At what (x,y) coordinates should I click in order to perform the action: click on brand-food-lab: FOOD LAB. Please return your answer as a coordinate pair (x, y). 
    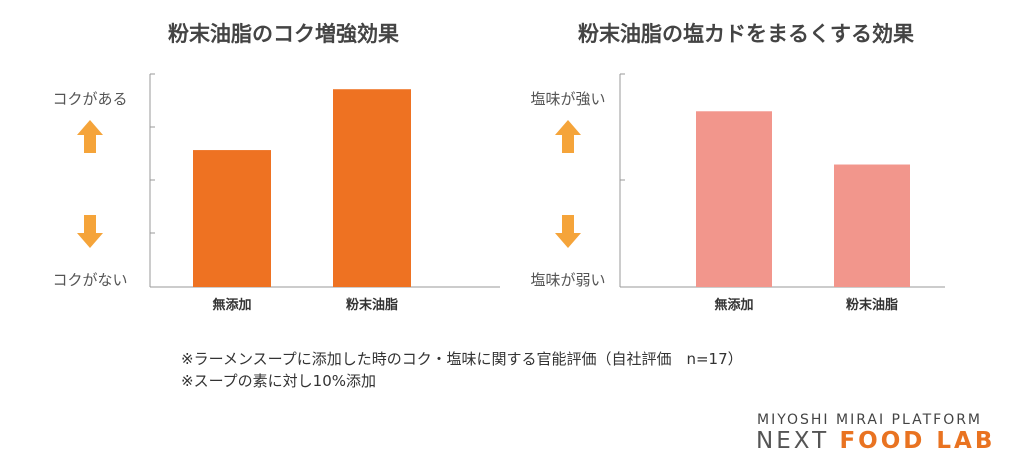
    Looking at the image, I should click on (917, 441).